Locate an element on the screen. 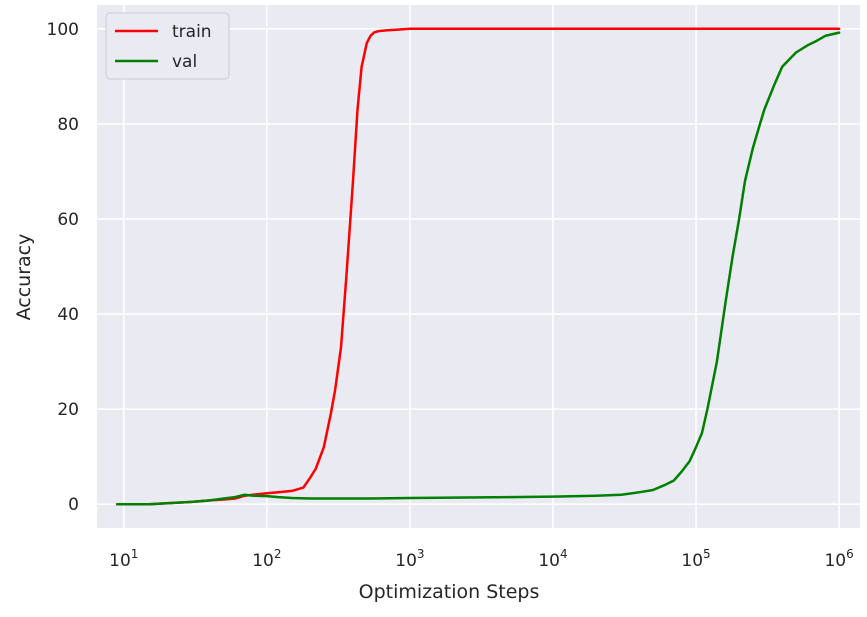 Image resolution: width=867 pixels, height=617 pixels. legend-label-val: val is located at coordinates (184, 62).